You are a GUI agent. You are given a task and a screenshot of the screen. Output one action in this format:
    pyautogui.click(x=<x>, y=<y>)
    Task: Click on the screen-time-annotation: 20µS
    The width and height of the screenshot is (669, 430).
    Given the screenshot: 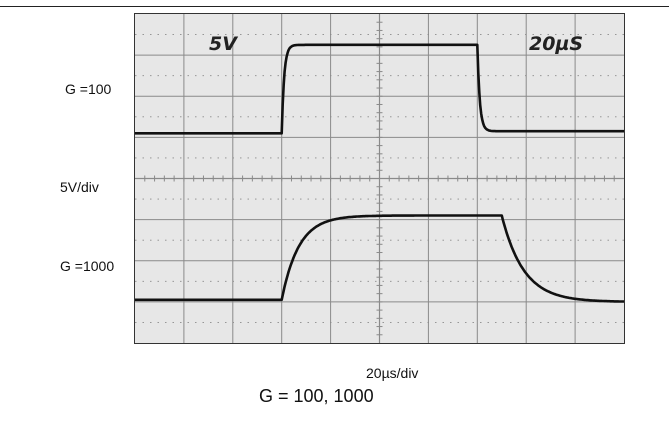 What is the action you would take?
    pyautogui.click(x=556, y=44)
    